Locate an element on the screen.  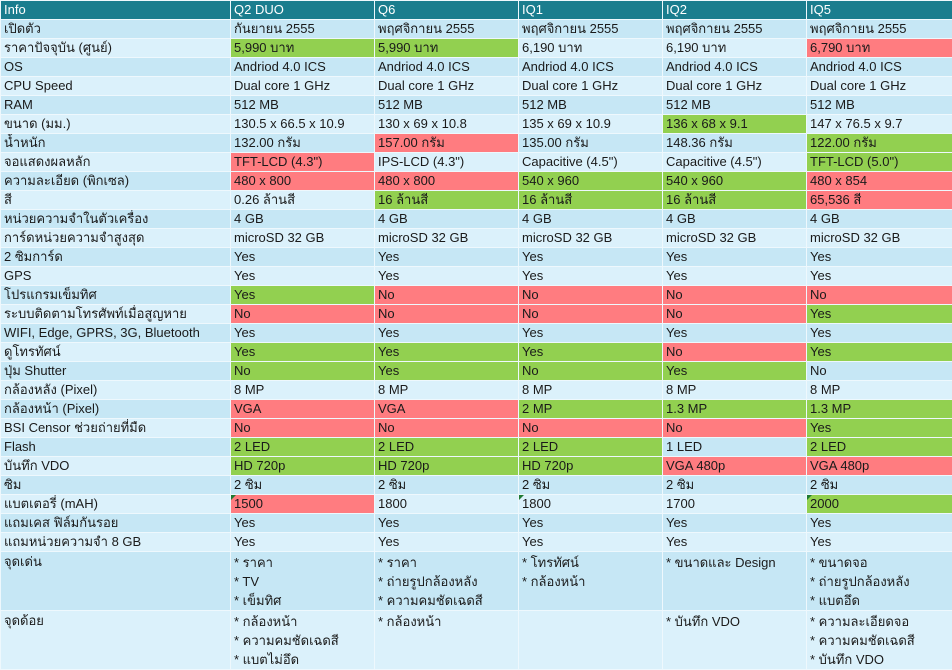
row-label: น้ำหนัก is located at coordinates (116, 143).